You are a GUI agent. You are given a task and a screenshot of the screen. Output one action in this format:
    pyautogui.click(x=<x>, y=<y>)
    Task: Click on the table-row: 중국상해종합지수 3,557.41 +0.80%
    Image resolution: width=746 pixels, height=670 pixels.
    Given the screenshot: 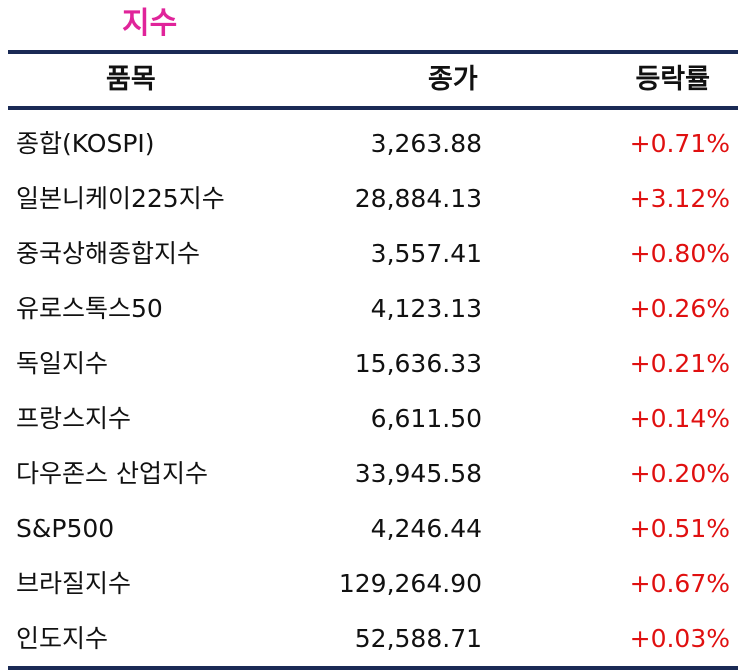 What is the action you would take?
    pyautogui.click(x=373, y=253)
    